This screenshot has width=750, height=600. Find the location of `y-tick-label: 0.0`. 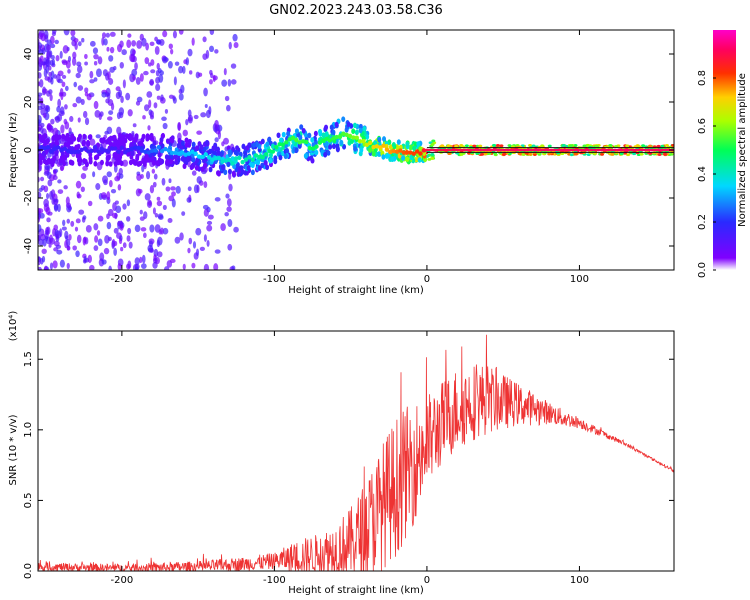

y-tick-label: 0.0 is located at coordinates (28, 571).